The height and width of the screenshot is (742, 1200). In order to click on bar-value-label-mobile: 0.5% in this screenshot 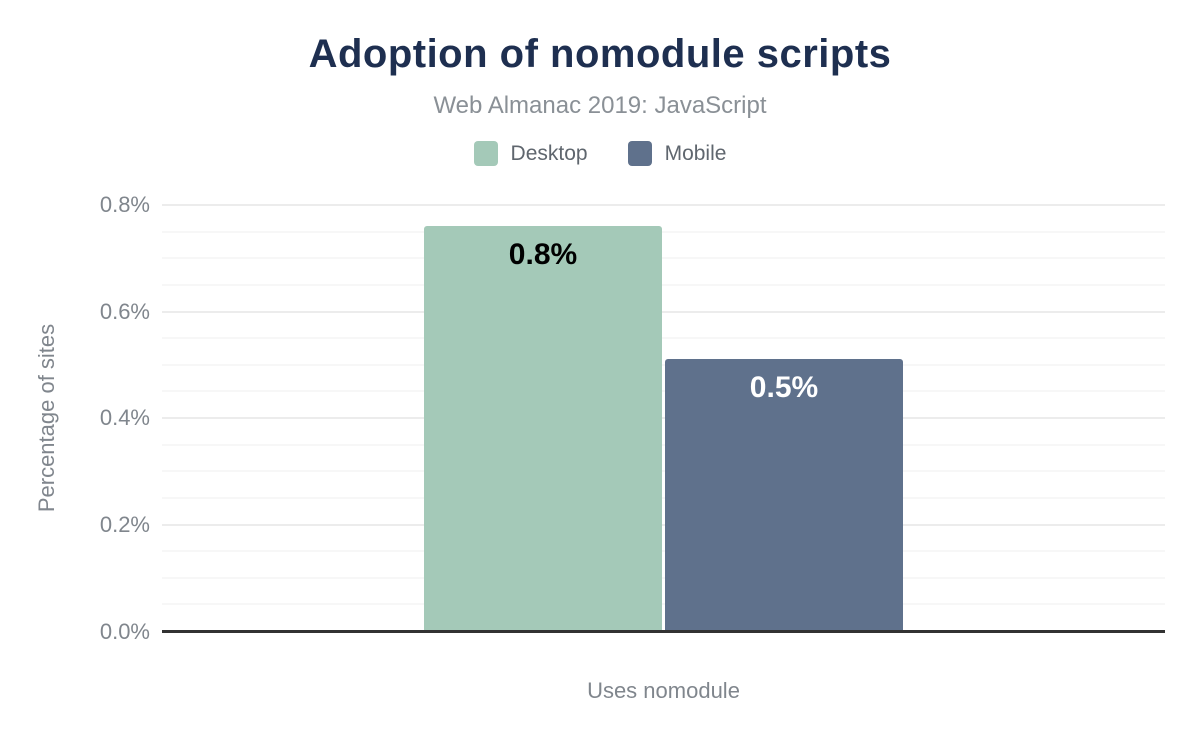, I will do `click(784, 387)`.